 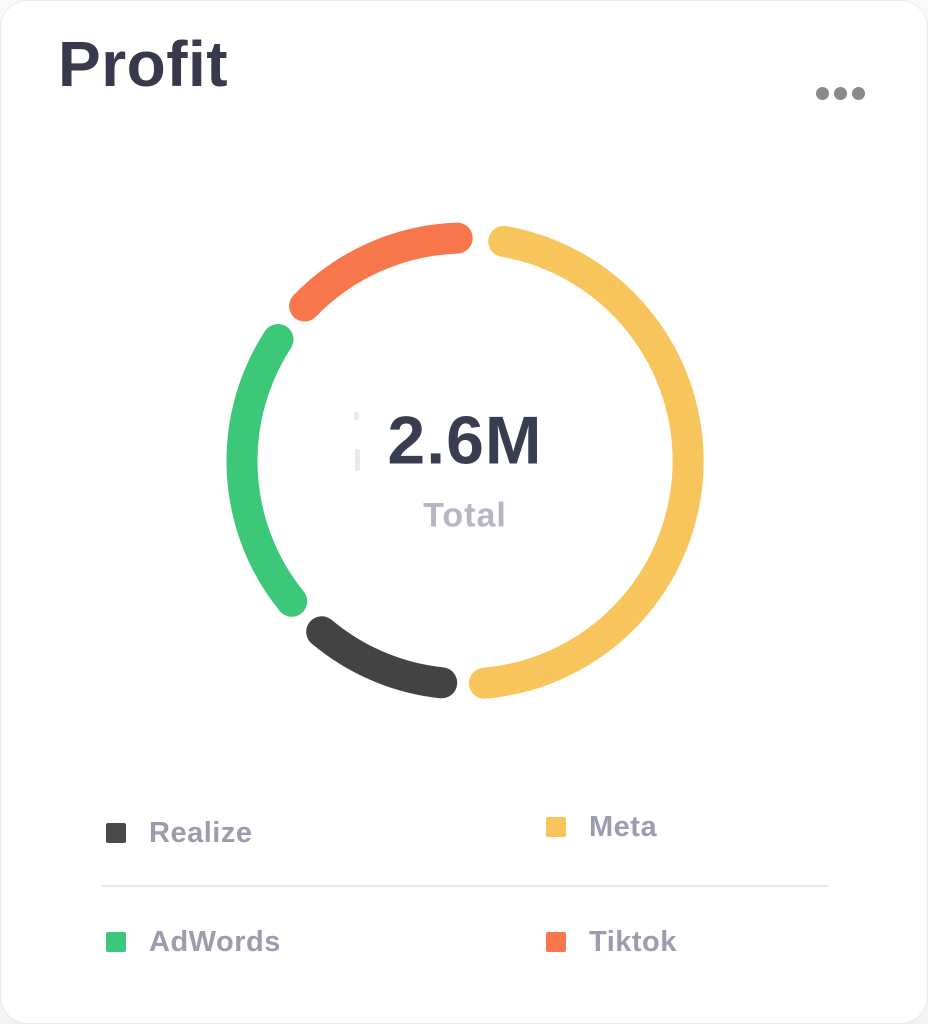 I want to click on more-options-button, so click(x=840, y=93).